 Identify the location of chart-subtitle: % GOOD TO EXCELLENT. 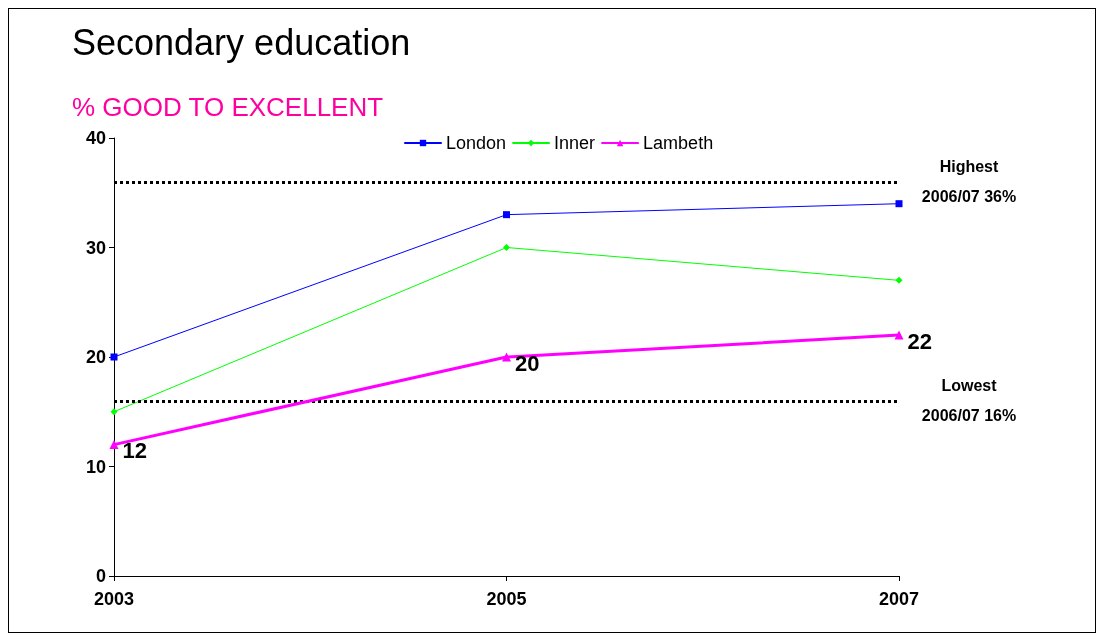
(228, 107).